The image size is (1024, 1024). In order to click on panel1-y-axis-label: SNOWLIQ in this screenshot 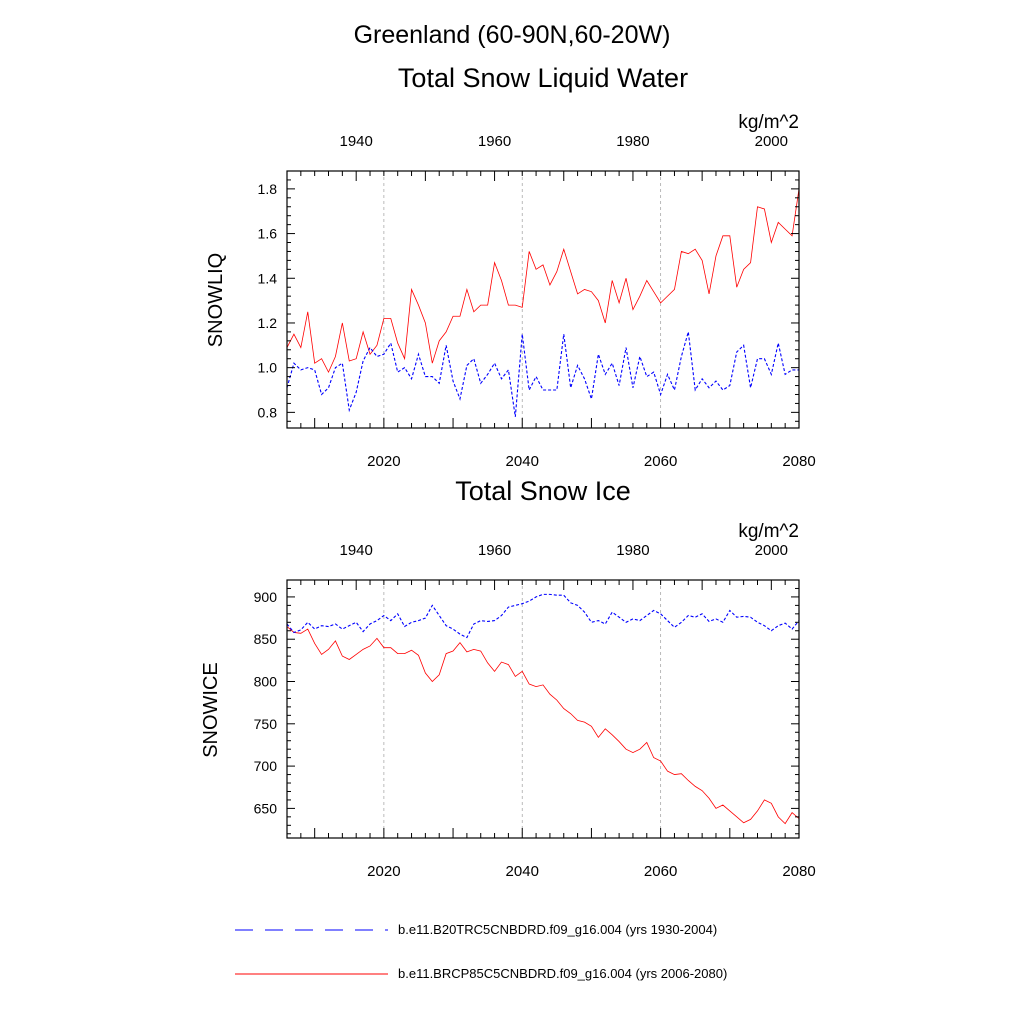, I will do `click(216, 300)`.